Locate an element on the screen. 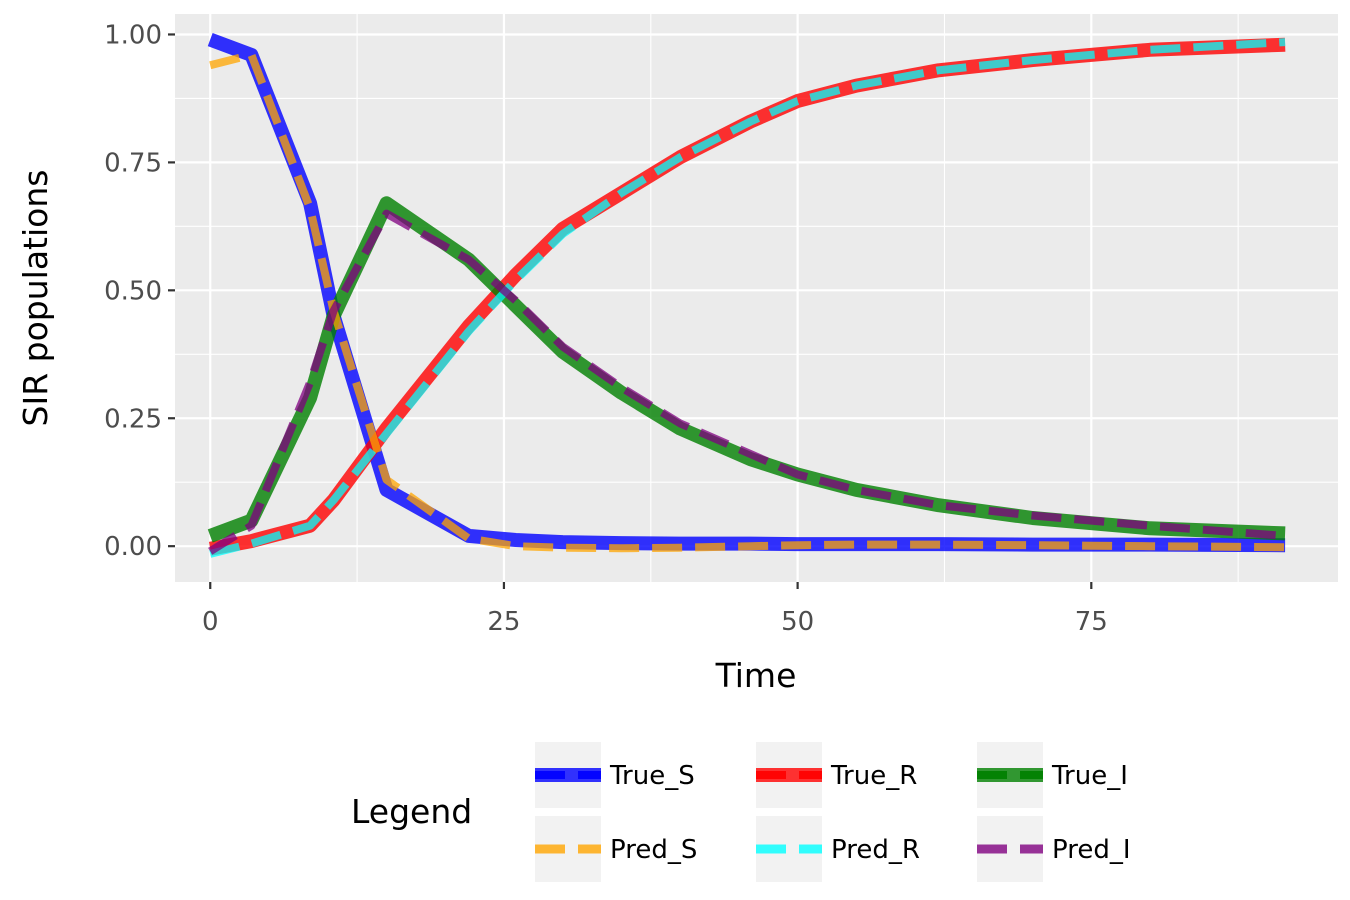  y-tick-label: 0.75 is located at coordinates (133, 163).